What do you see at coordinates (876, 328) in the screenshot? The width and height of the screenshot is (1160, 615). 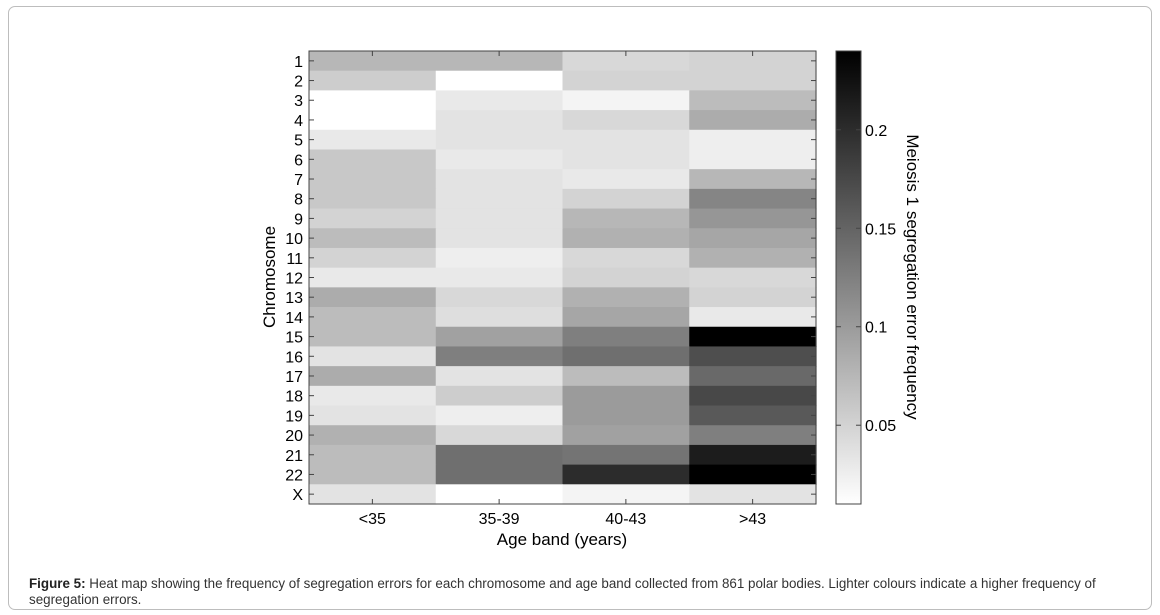 I see `colorbar-tick-label: 0.1` at bounding box center [876, 328].